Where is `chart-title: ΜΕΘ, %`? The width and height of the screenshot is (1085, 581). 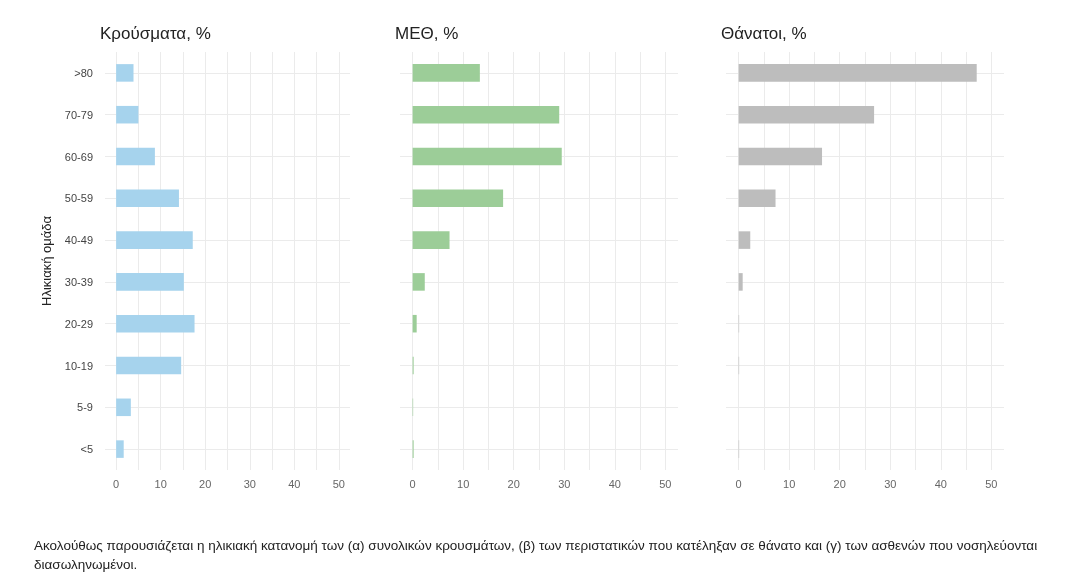
chart-title: ΜΕΘ, % is located at coordinates (427, 33).